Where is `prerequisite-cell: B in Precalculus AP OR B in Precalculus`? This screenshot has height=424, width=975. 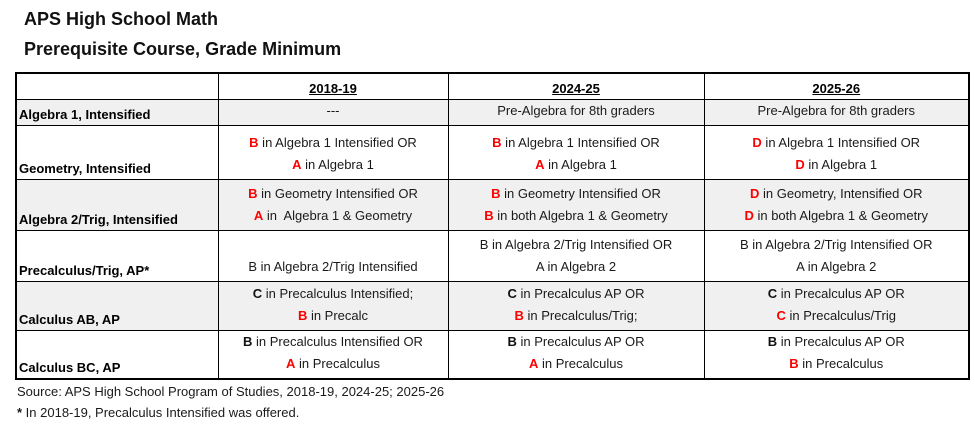
prerequisite-cell: B in Precalculus AP OR B in Precalculus is located at coordinates (836, 354).